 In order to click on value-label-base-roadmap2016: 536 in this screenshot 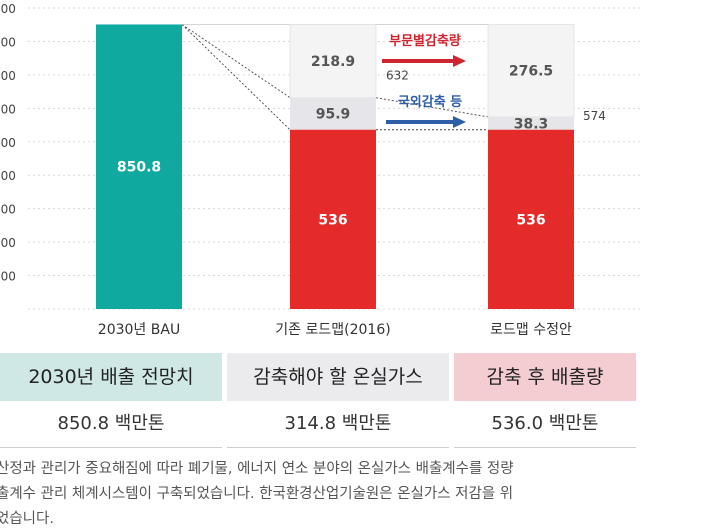, I will do `click(332, 220)`.